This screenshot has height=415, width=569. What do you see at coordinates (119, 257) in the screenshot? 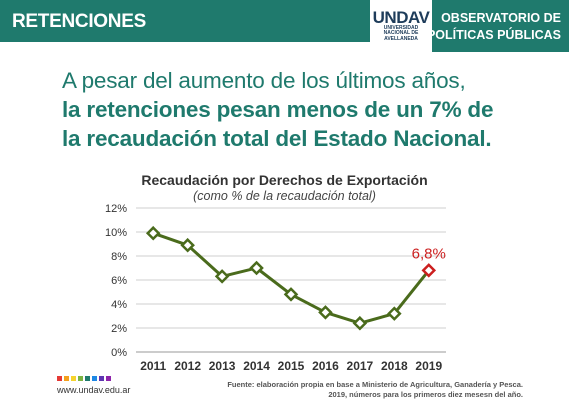
I see `y-tick-label: 8%` at bounding box center [119, 257].